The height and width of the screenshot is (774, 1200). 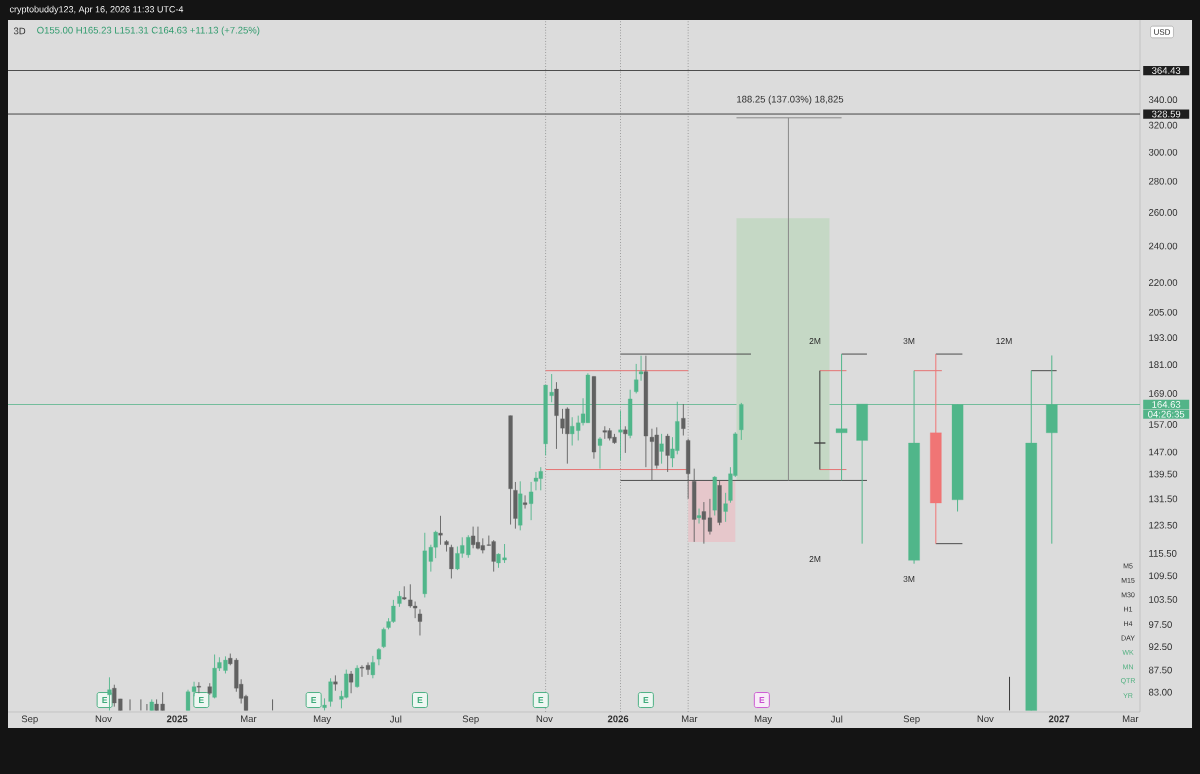 What do you see at coordinates (1162, 32) in the screenshot?
I see `text: USD` at bounding box center [1162, 32].